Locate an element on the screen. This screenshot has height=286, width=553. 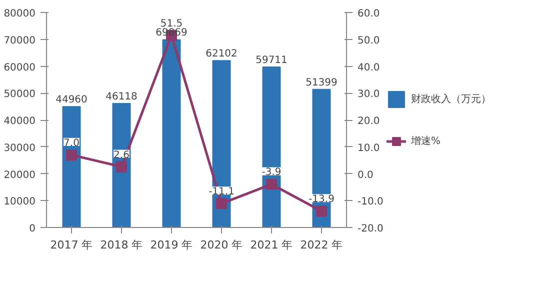
data-label: 51.5 is located at coordinates (171, 24).